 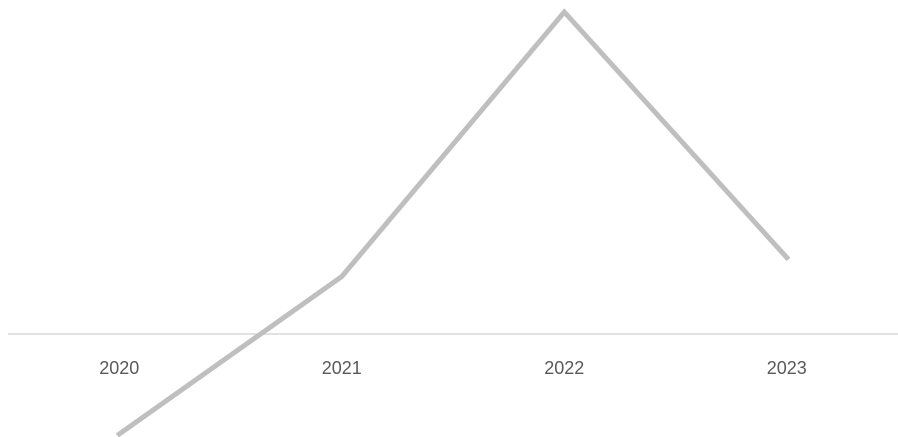 I want to click on x-tick-label-2021: 2021, so click(x=342, y=368).